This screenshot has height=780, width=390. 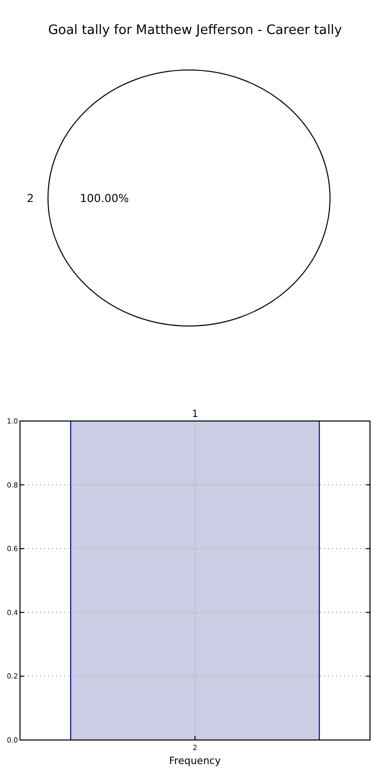 What do you see at coordinates (195, 414) in the screenshot?
I see `data-label: 1` at bounding box center [195, 414].